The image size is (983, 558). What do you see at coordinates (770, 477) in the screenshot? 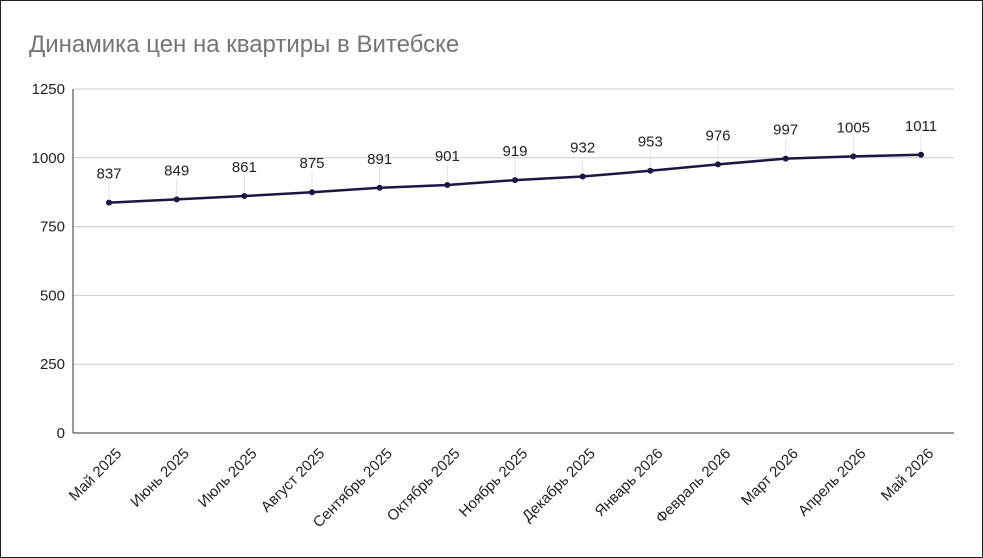
I see `x-tick-label: Март 2026` at bounding box center [770, 477].